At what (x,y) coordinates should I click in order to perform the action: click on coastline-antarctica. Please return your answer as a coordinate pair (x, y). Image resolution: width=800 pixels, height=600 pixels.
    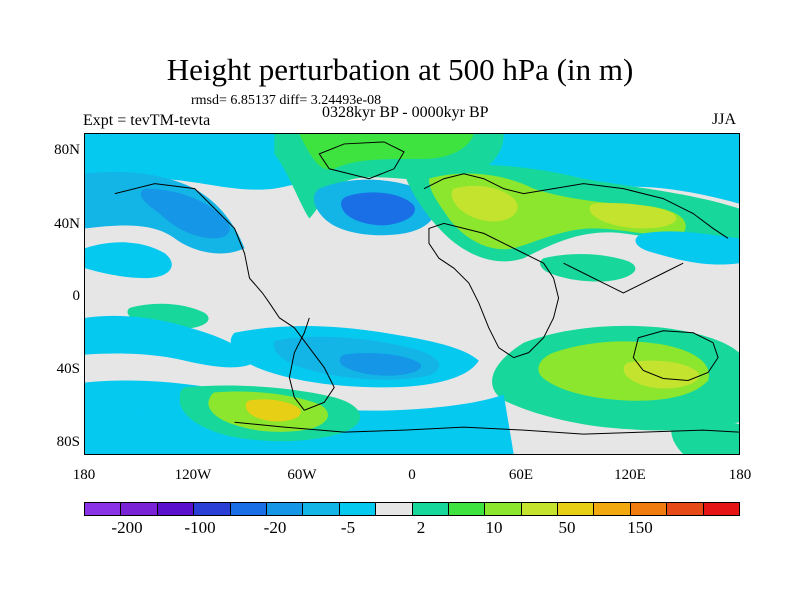
    Looking at the image, I should click on (486, 428).